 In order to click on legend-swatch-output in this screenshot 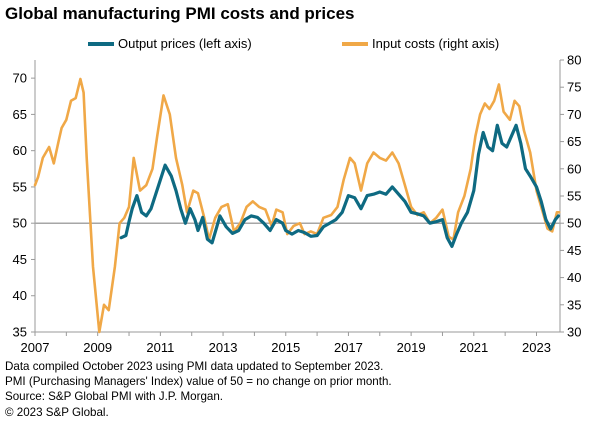, I will do `click(101, 43)`.